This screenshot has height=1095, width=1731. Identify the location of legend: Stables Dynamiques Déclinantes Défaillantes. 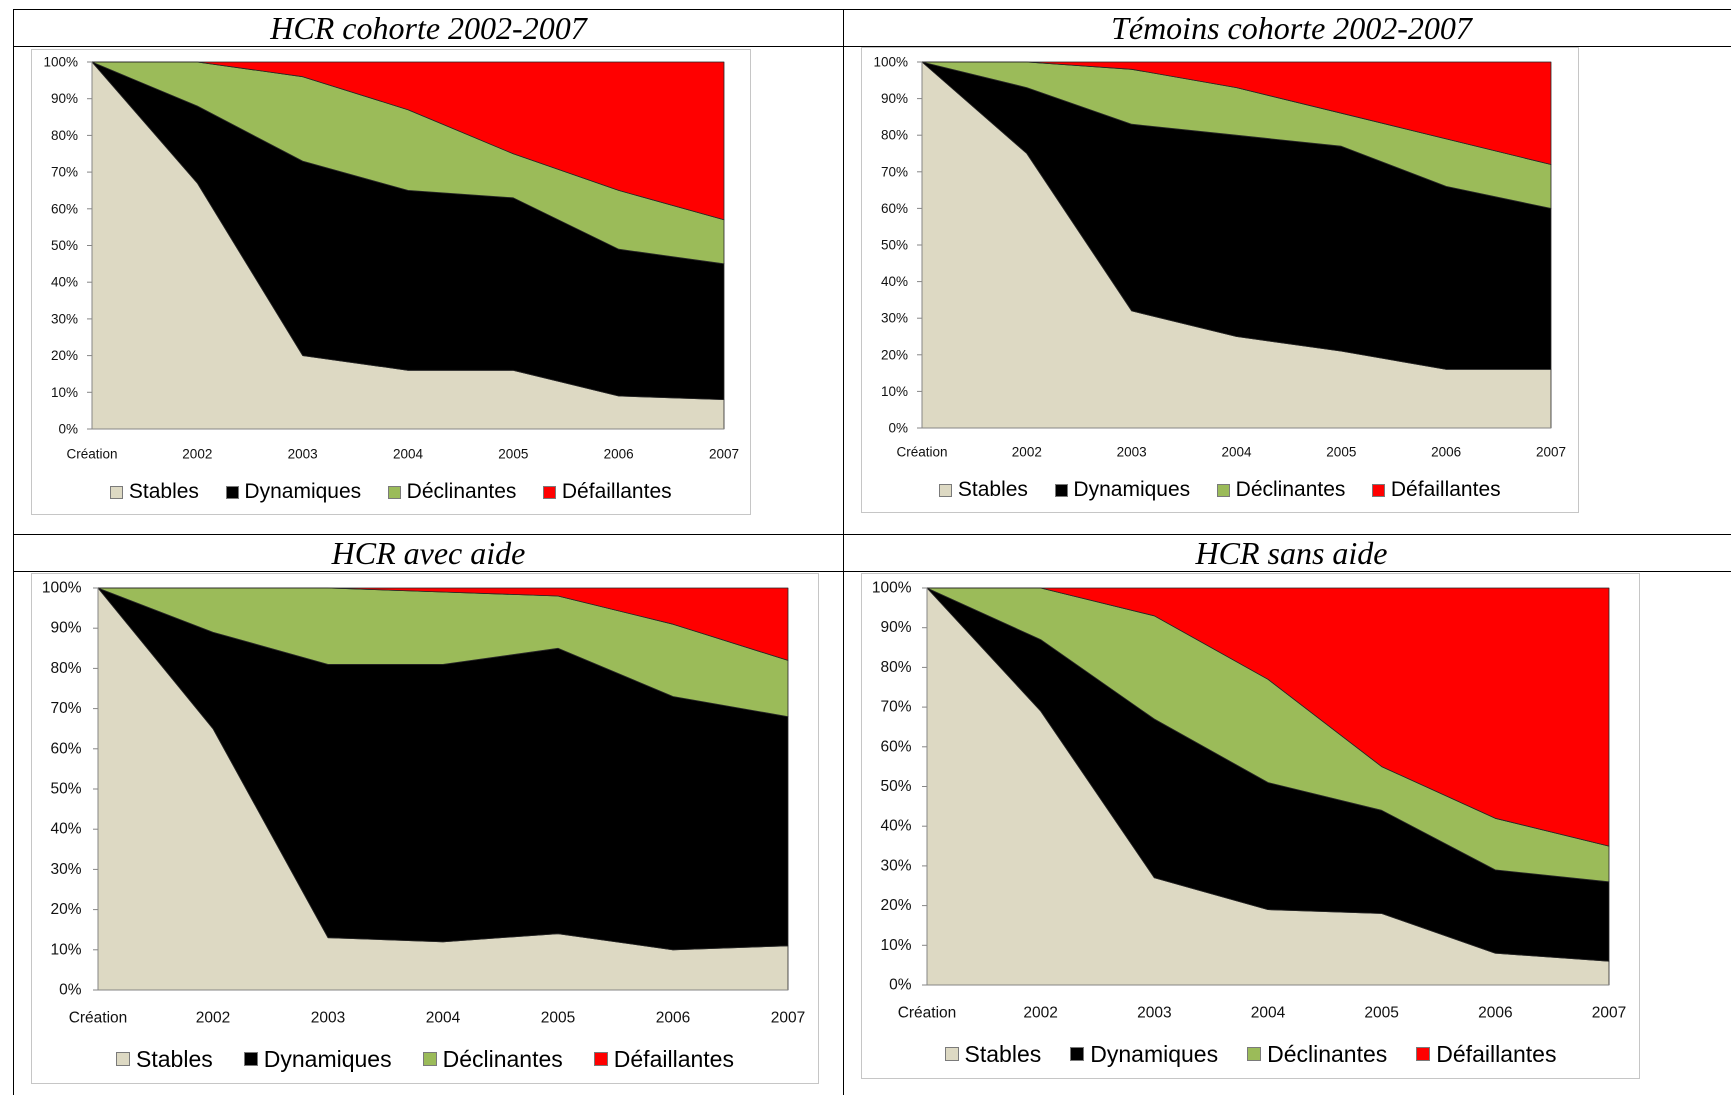
(391, 492).